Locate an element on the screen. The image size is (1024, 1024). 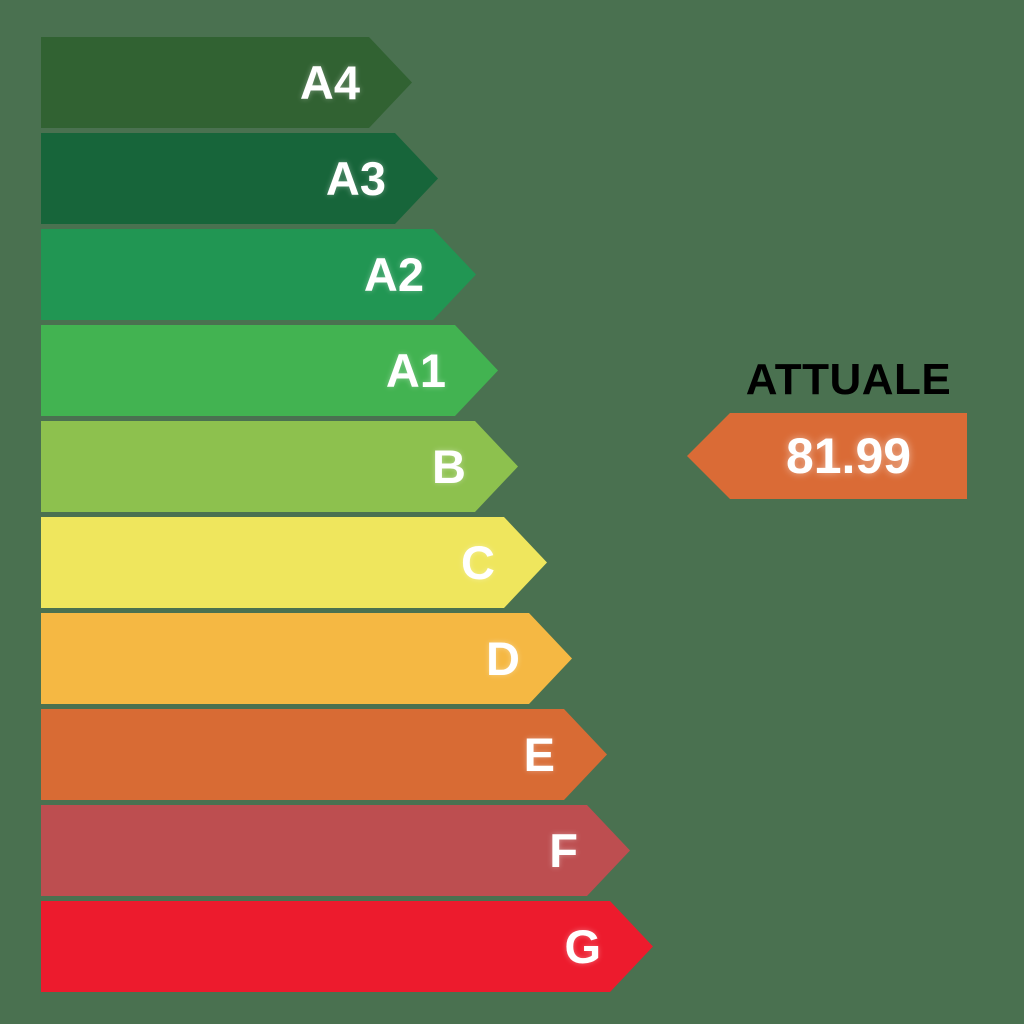
energy-class-label-a2: A2 is located at coordinates (393, 274).